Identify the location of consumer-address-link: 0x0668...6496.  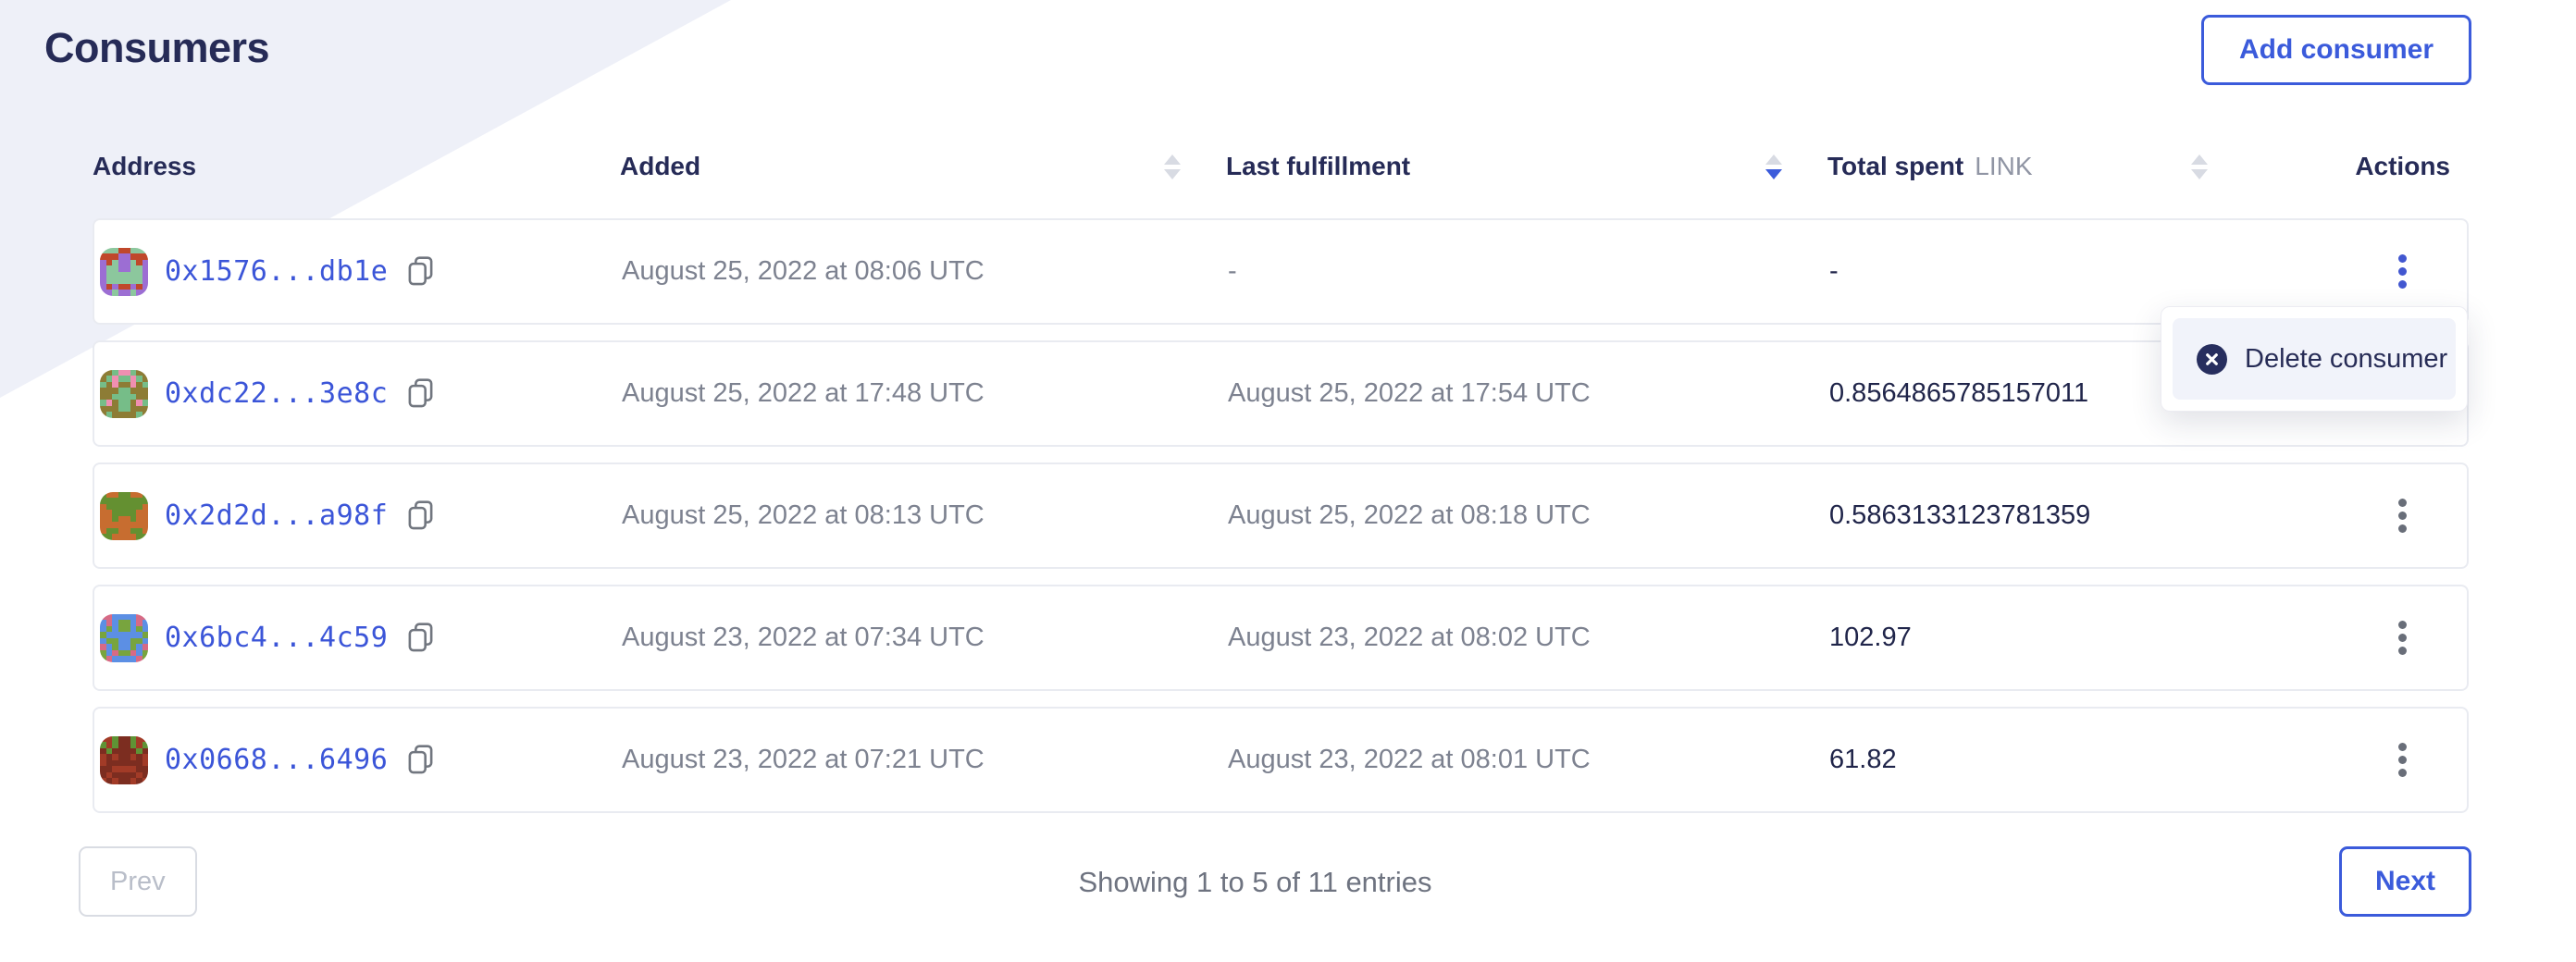
(277, 760).